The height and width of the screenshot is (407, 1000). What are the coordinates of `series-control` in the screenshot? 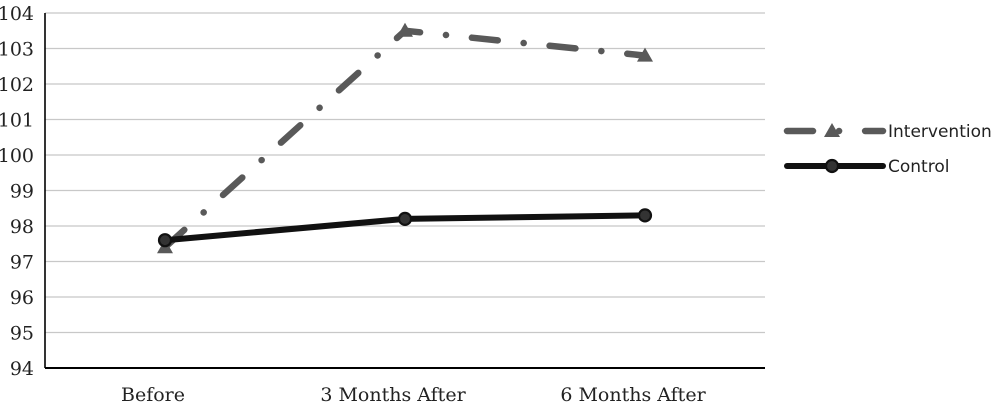 It's located at (405, 228).